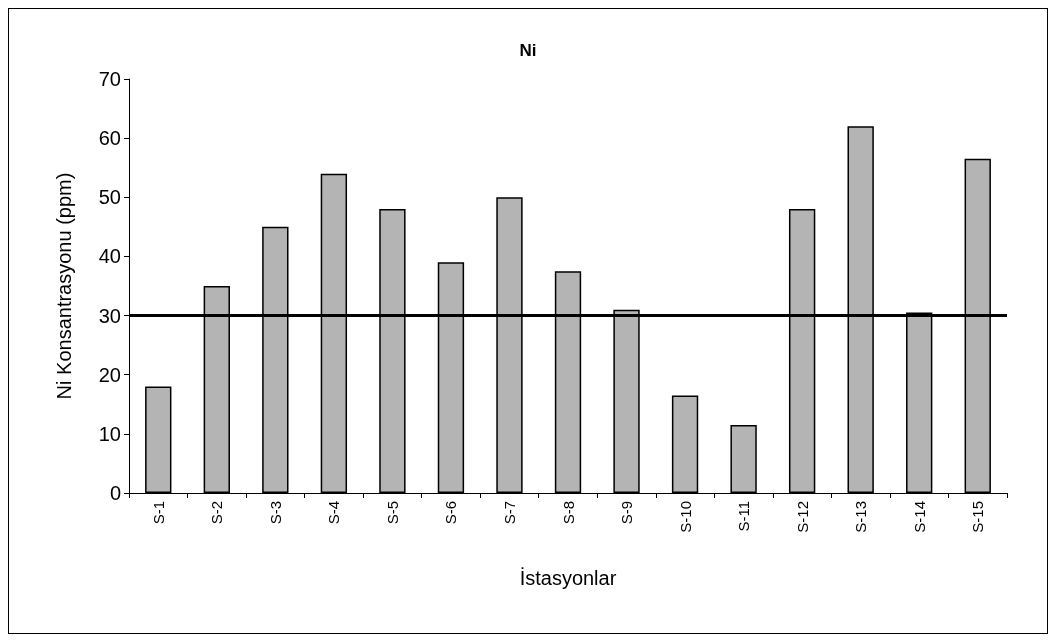 This screenshot has height=642, width=1056. Describe the element at coordinates (158, 513) in the screenshot. I see `x-tick-label: S-1` at that location.